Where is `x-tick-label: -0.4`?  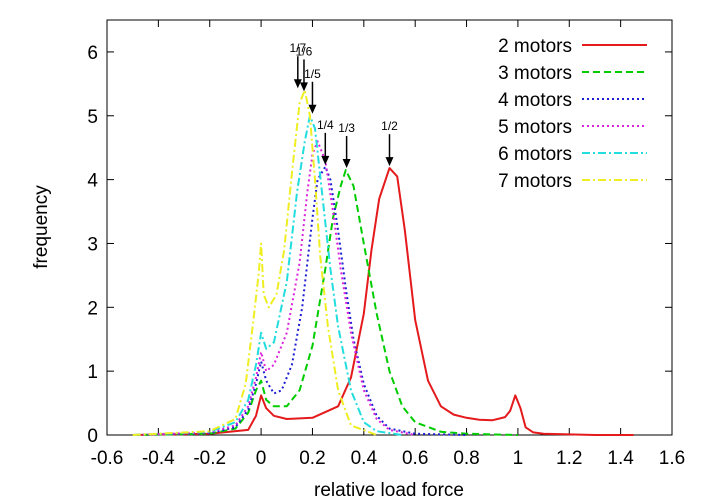 x-tick-label: -0.4 is located at coordinates (158, 458).